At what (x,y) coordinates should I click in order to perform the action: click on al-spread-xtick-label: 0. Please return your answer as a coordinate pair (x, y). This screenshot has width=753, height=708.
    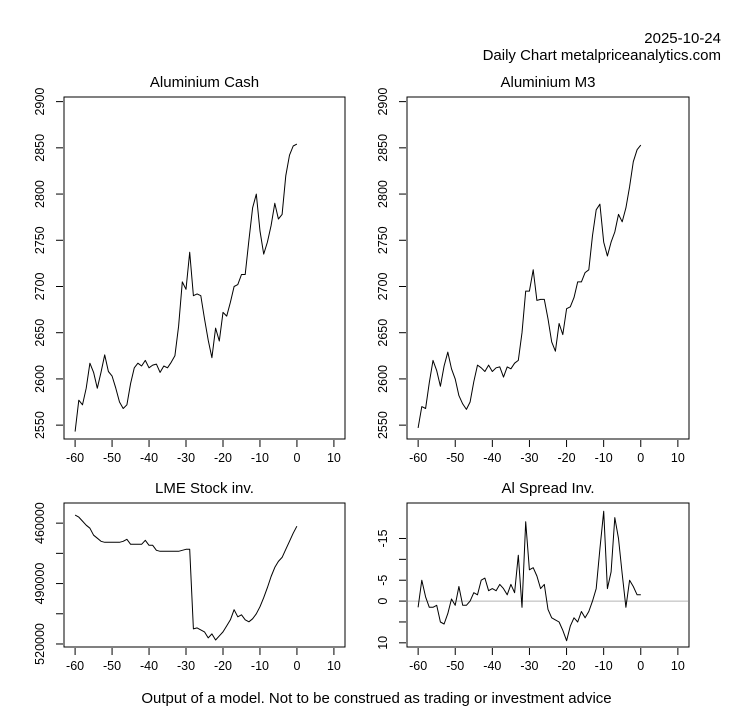
    Looking at the image, I should click on (640, 666).